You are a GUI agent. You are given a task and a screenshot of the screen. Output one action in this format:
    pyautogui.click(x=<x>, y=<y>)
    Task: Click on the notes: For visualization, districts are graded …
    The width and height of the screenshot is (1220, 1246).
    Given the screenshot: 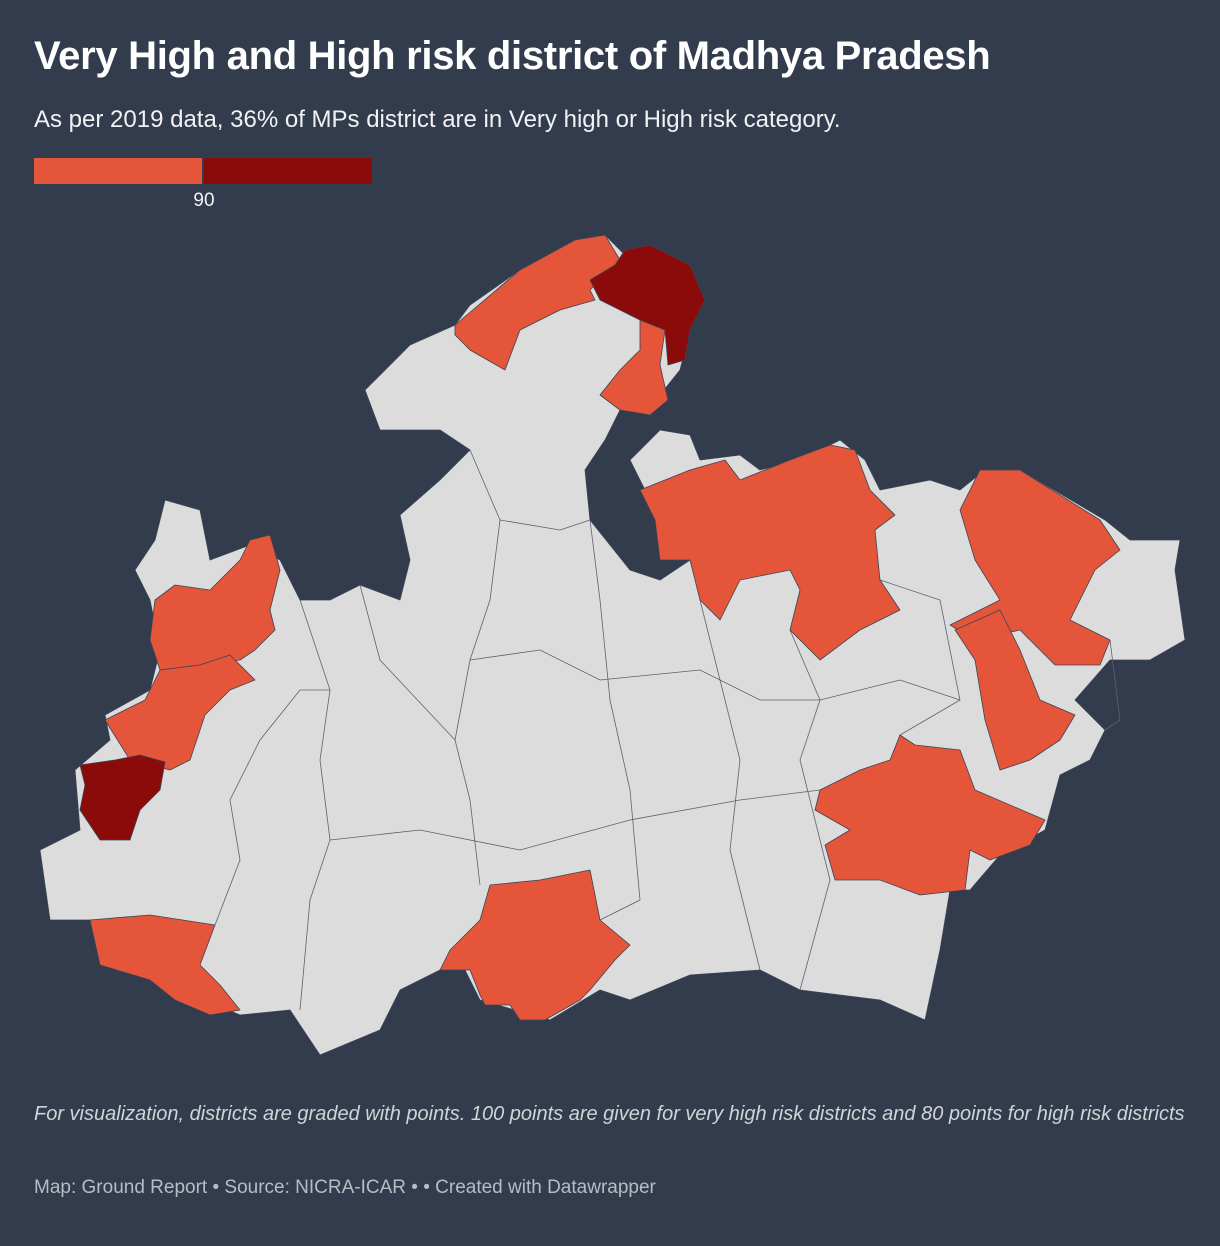 What is the action you would take?
    pyautogui.click(x=609, y=1114)
    